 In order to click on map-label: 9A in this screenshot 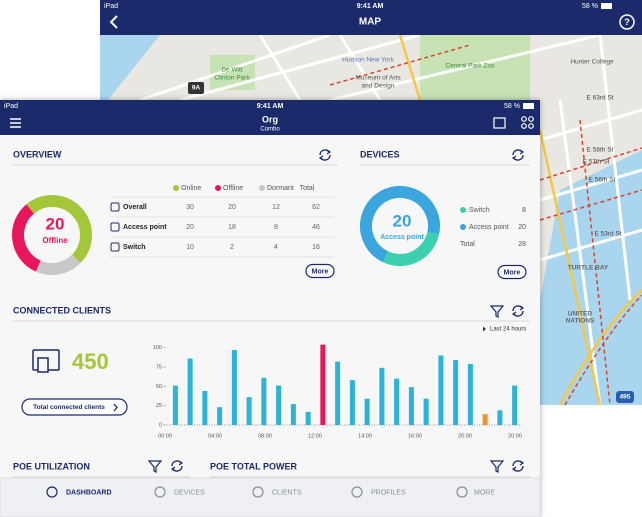, I will do `click(196, 88)`.